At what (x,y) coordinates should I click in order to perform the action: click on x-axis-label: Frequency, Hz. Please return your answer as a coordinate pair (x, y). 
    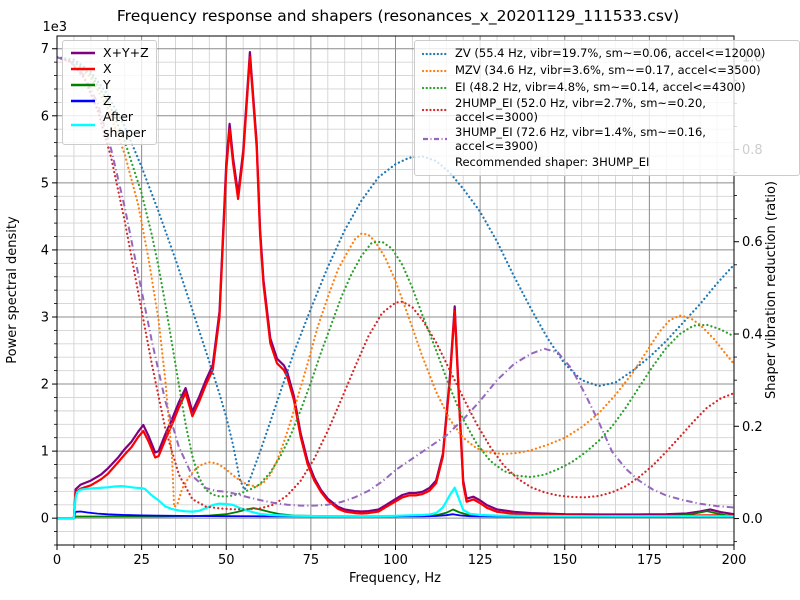
    Looking at the image, I should click on (395, 578).